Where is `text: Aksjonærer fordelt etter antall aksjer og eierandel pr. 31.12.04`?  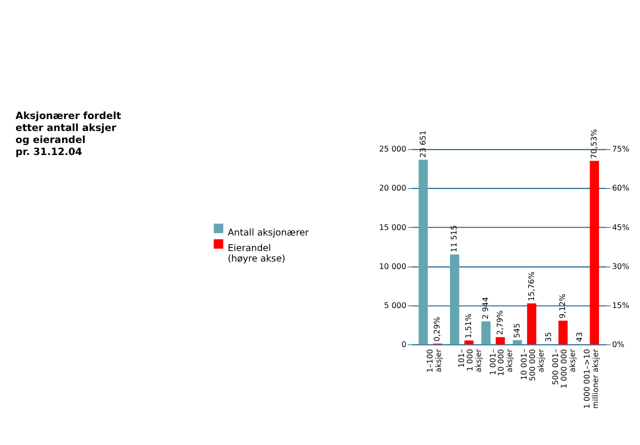
text: Aksjonærer fordelt etter antall aksjer og eierandel pr. 31.12.04 is located at coordinates (69, 134).